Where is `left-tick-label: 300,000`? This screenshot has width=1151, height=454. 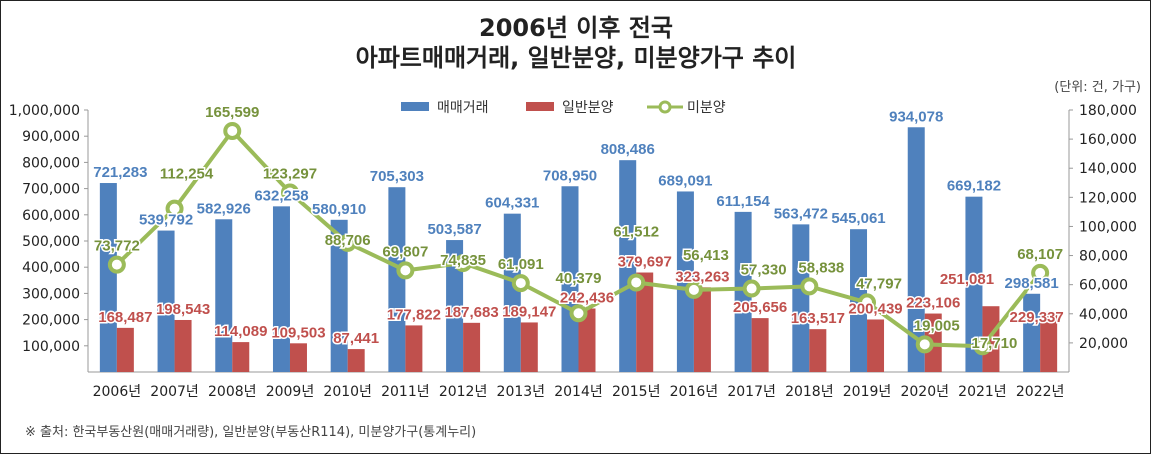 left-tick-label: 300,000 is located at coordinates (51, 294).